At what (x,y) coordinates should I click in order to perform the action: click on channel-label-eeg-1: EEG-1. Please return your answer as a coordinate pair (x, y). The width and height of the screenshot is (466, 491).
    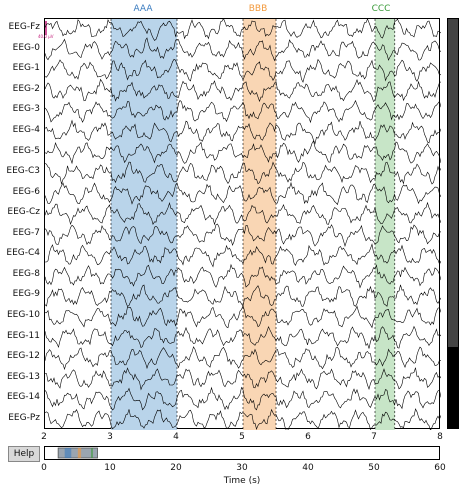
    Looking at the image, I should click on (26, 68).